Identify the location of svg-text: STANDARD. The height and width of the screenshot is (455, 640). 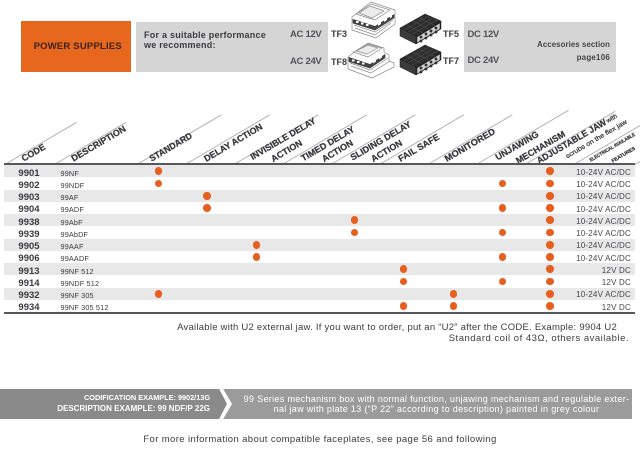
(171, 146).